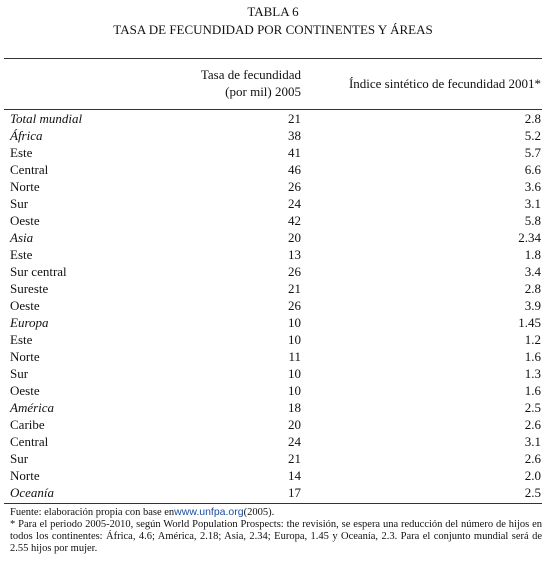 This screenshot has height=563, width=546. What do you see at coordinates (273, 11) in the screenshot?
I see `title: TABLA 6` at bounding box center [273, 11].